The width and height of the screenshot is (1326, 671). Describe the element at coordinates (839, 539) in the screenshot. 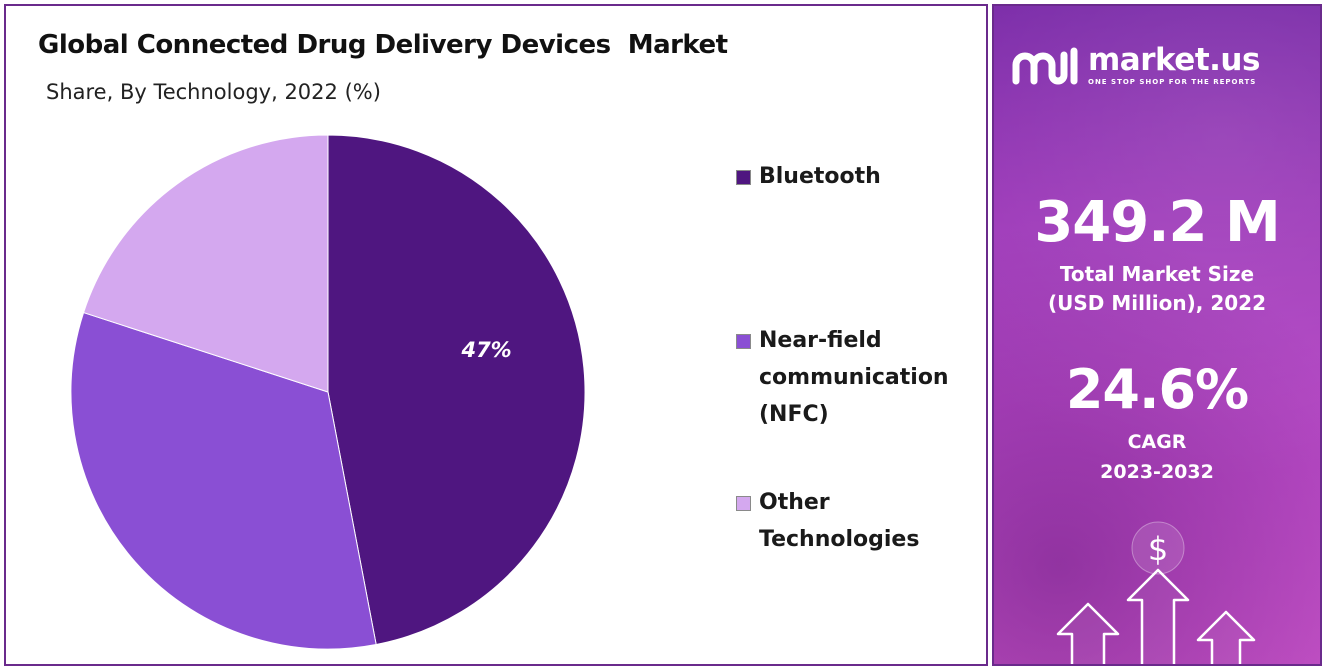

I see `legend-label-line: Technologies` at that location.